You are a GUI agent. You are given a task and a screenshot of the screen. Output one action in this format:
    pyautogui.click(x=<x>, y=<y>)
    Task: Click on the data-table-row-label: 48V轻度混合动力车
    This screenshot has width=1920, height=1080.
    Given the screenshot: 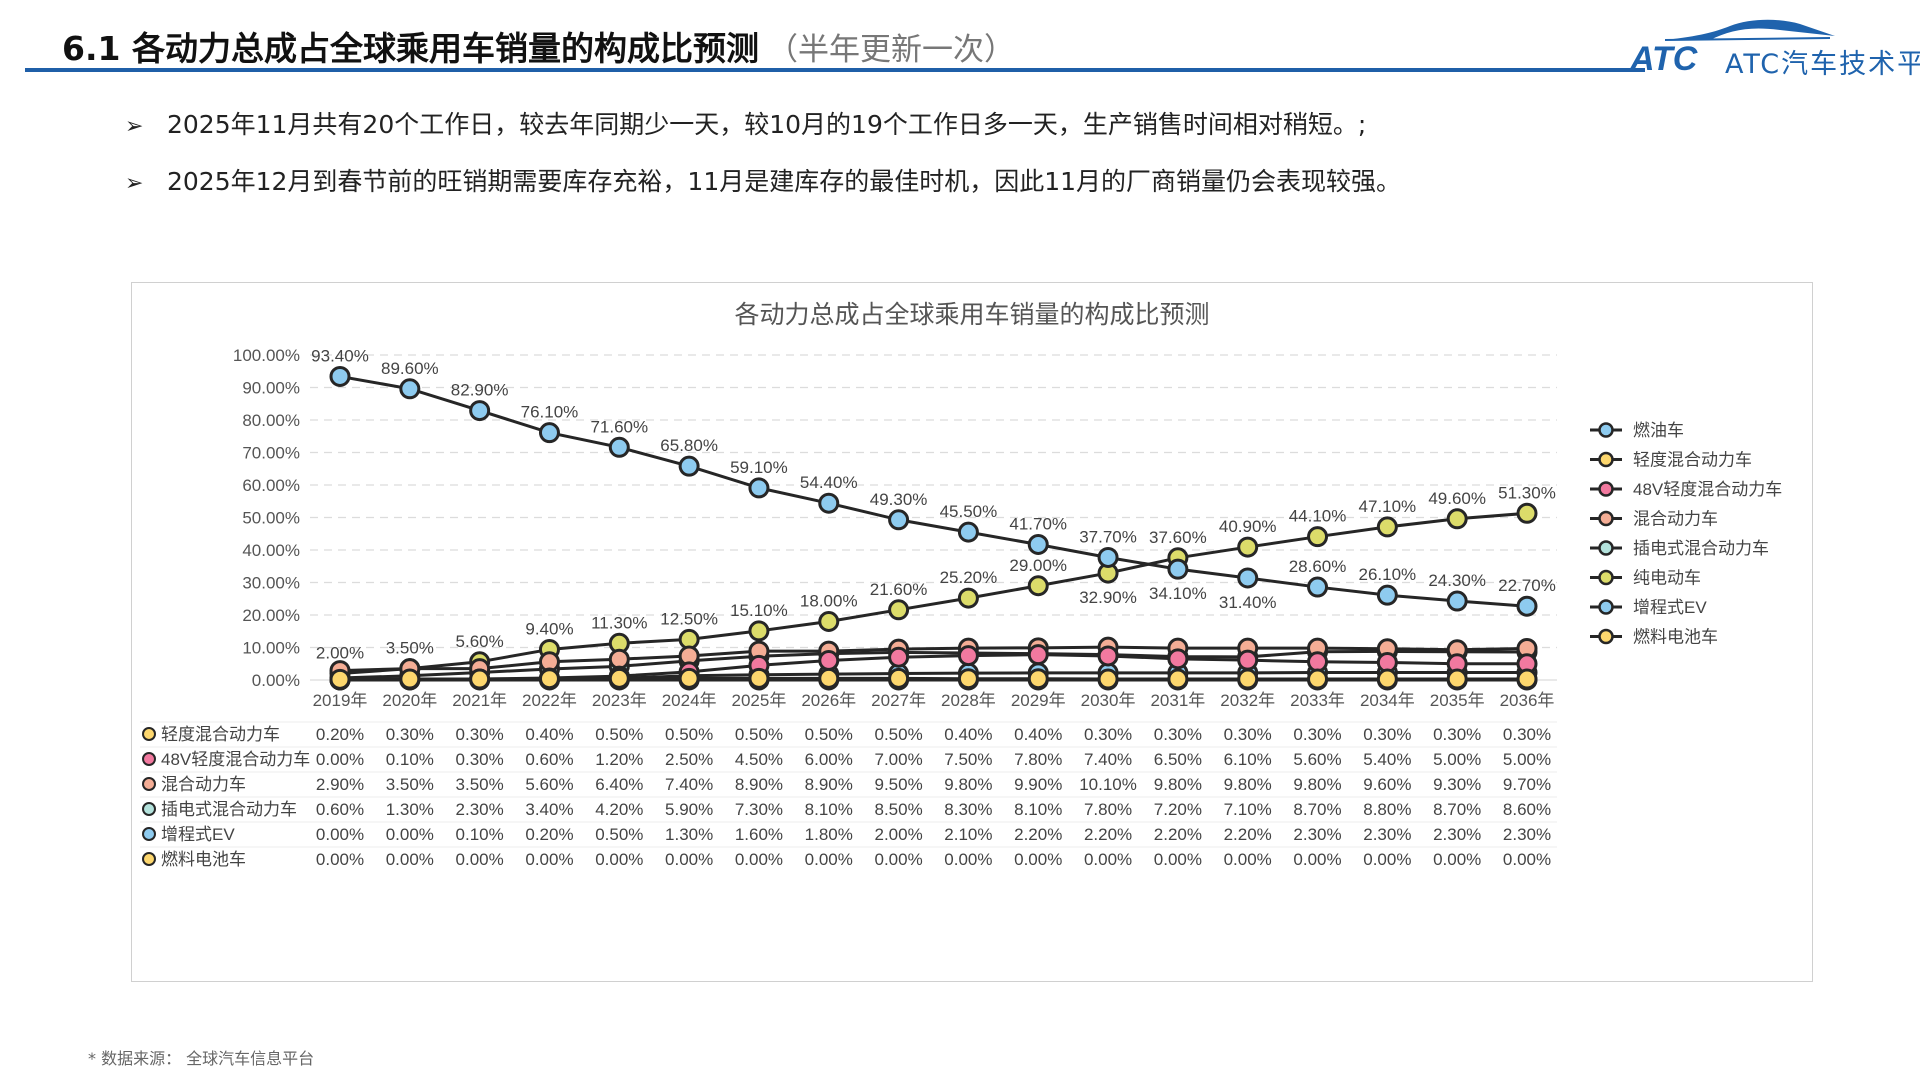 What is the action you would take?
    pyautogui.click(x=235, y=759)
    